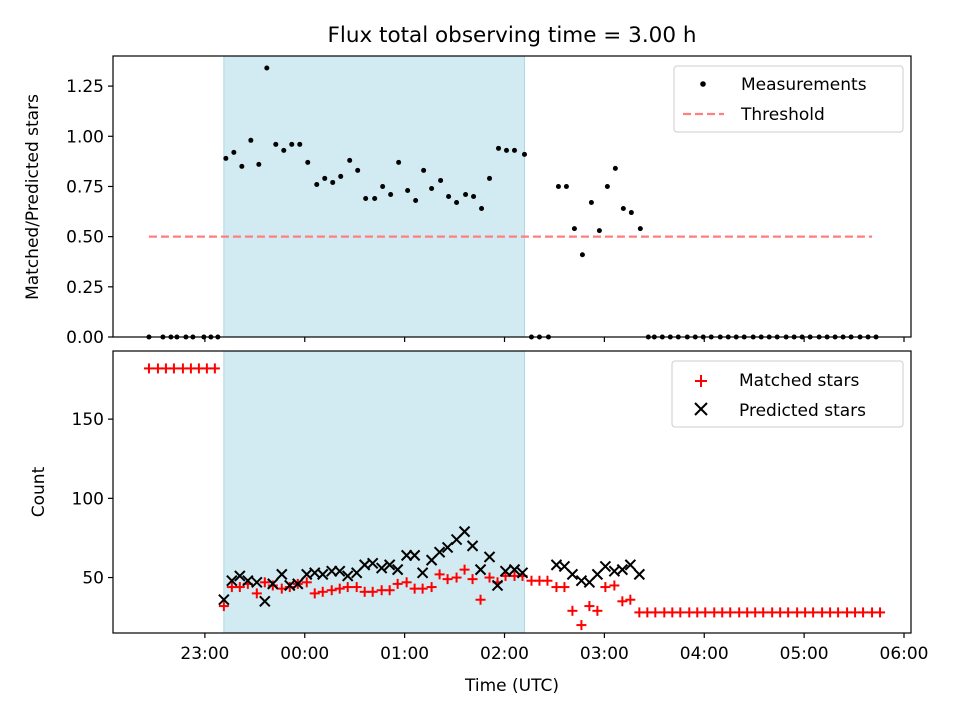  What do you see at coordinates (804, 654) in the screenshot?
I see `xtick-label: 05:00` at bounding box center [804, 654].